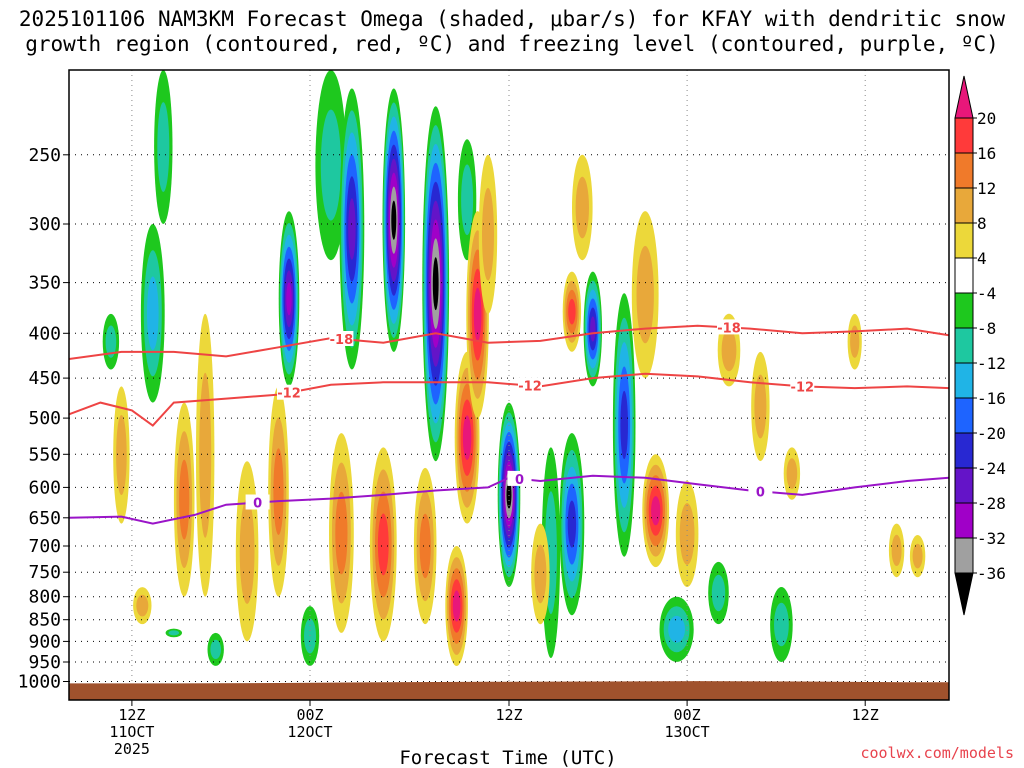 The height and width of the screenshot is (768, 1024). I want to click on terrain-ground, so click(509, 690).